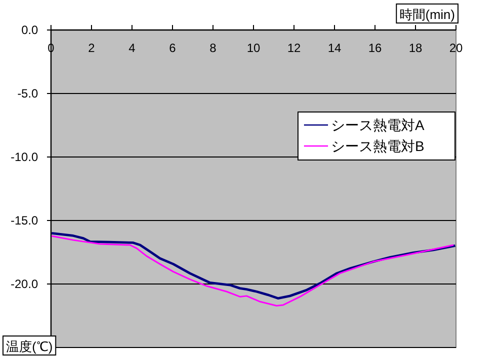 The height and width of the screenshot is (363, 480). What do you see at coordinates (172, 48) in the screenshot?
I see `x-tick-label: 6` at bounding box center [172, 48].